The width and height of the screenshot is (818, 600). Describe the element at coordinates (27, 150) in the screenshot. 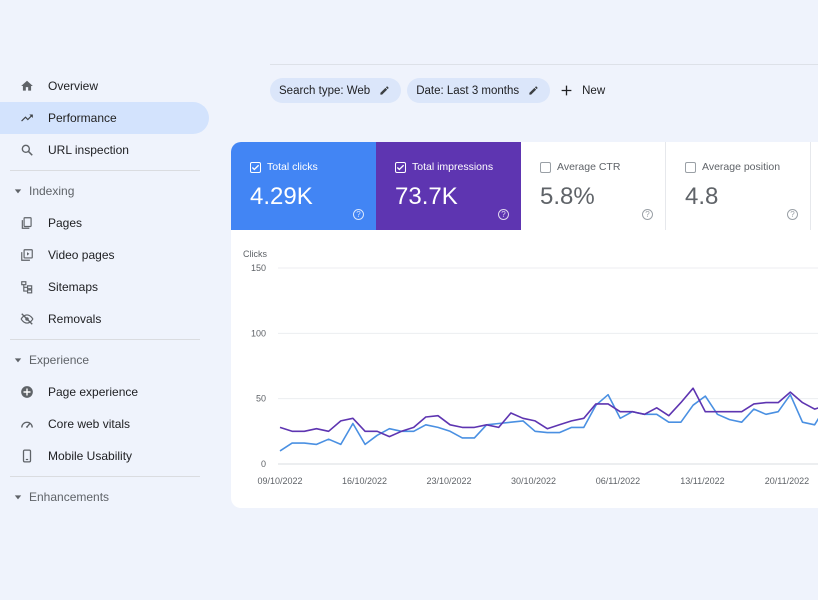

I see `search-icon` at that location.